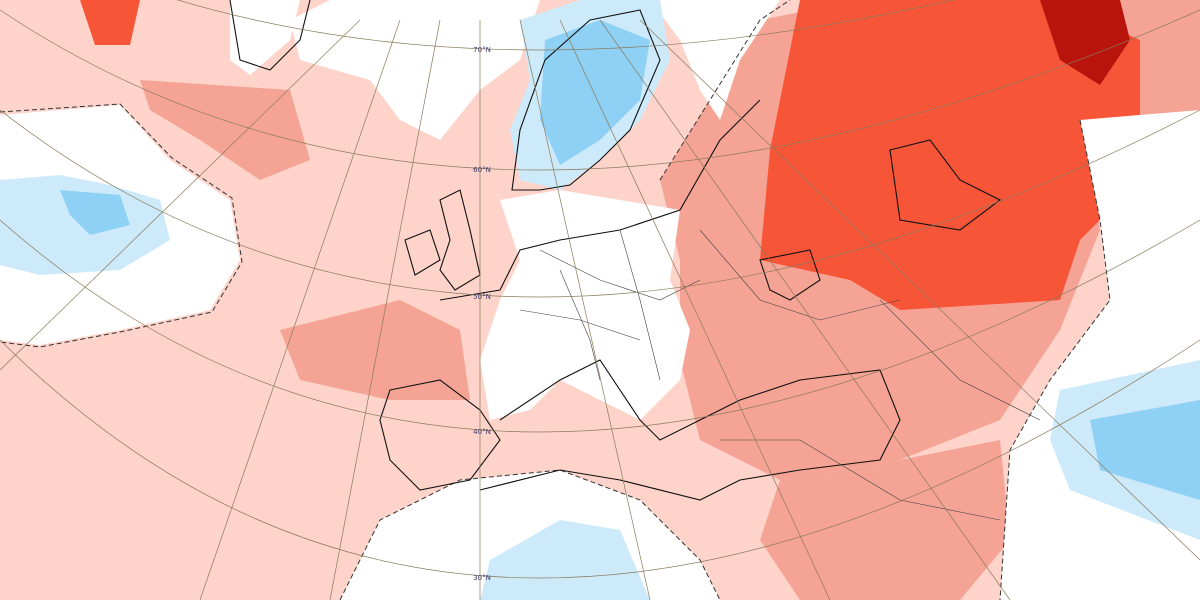 The width and height of the screenshot is (1200, 600). I want to click on parallel, so click(565, 25).